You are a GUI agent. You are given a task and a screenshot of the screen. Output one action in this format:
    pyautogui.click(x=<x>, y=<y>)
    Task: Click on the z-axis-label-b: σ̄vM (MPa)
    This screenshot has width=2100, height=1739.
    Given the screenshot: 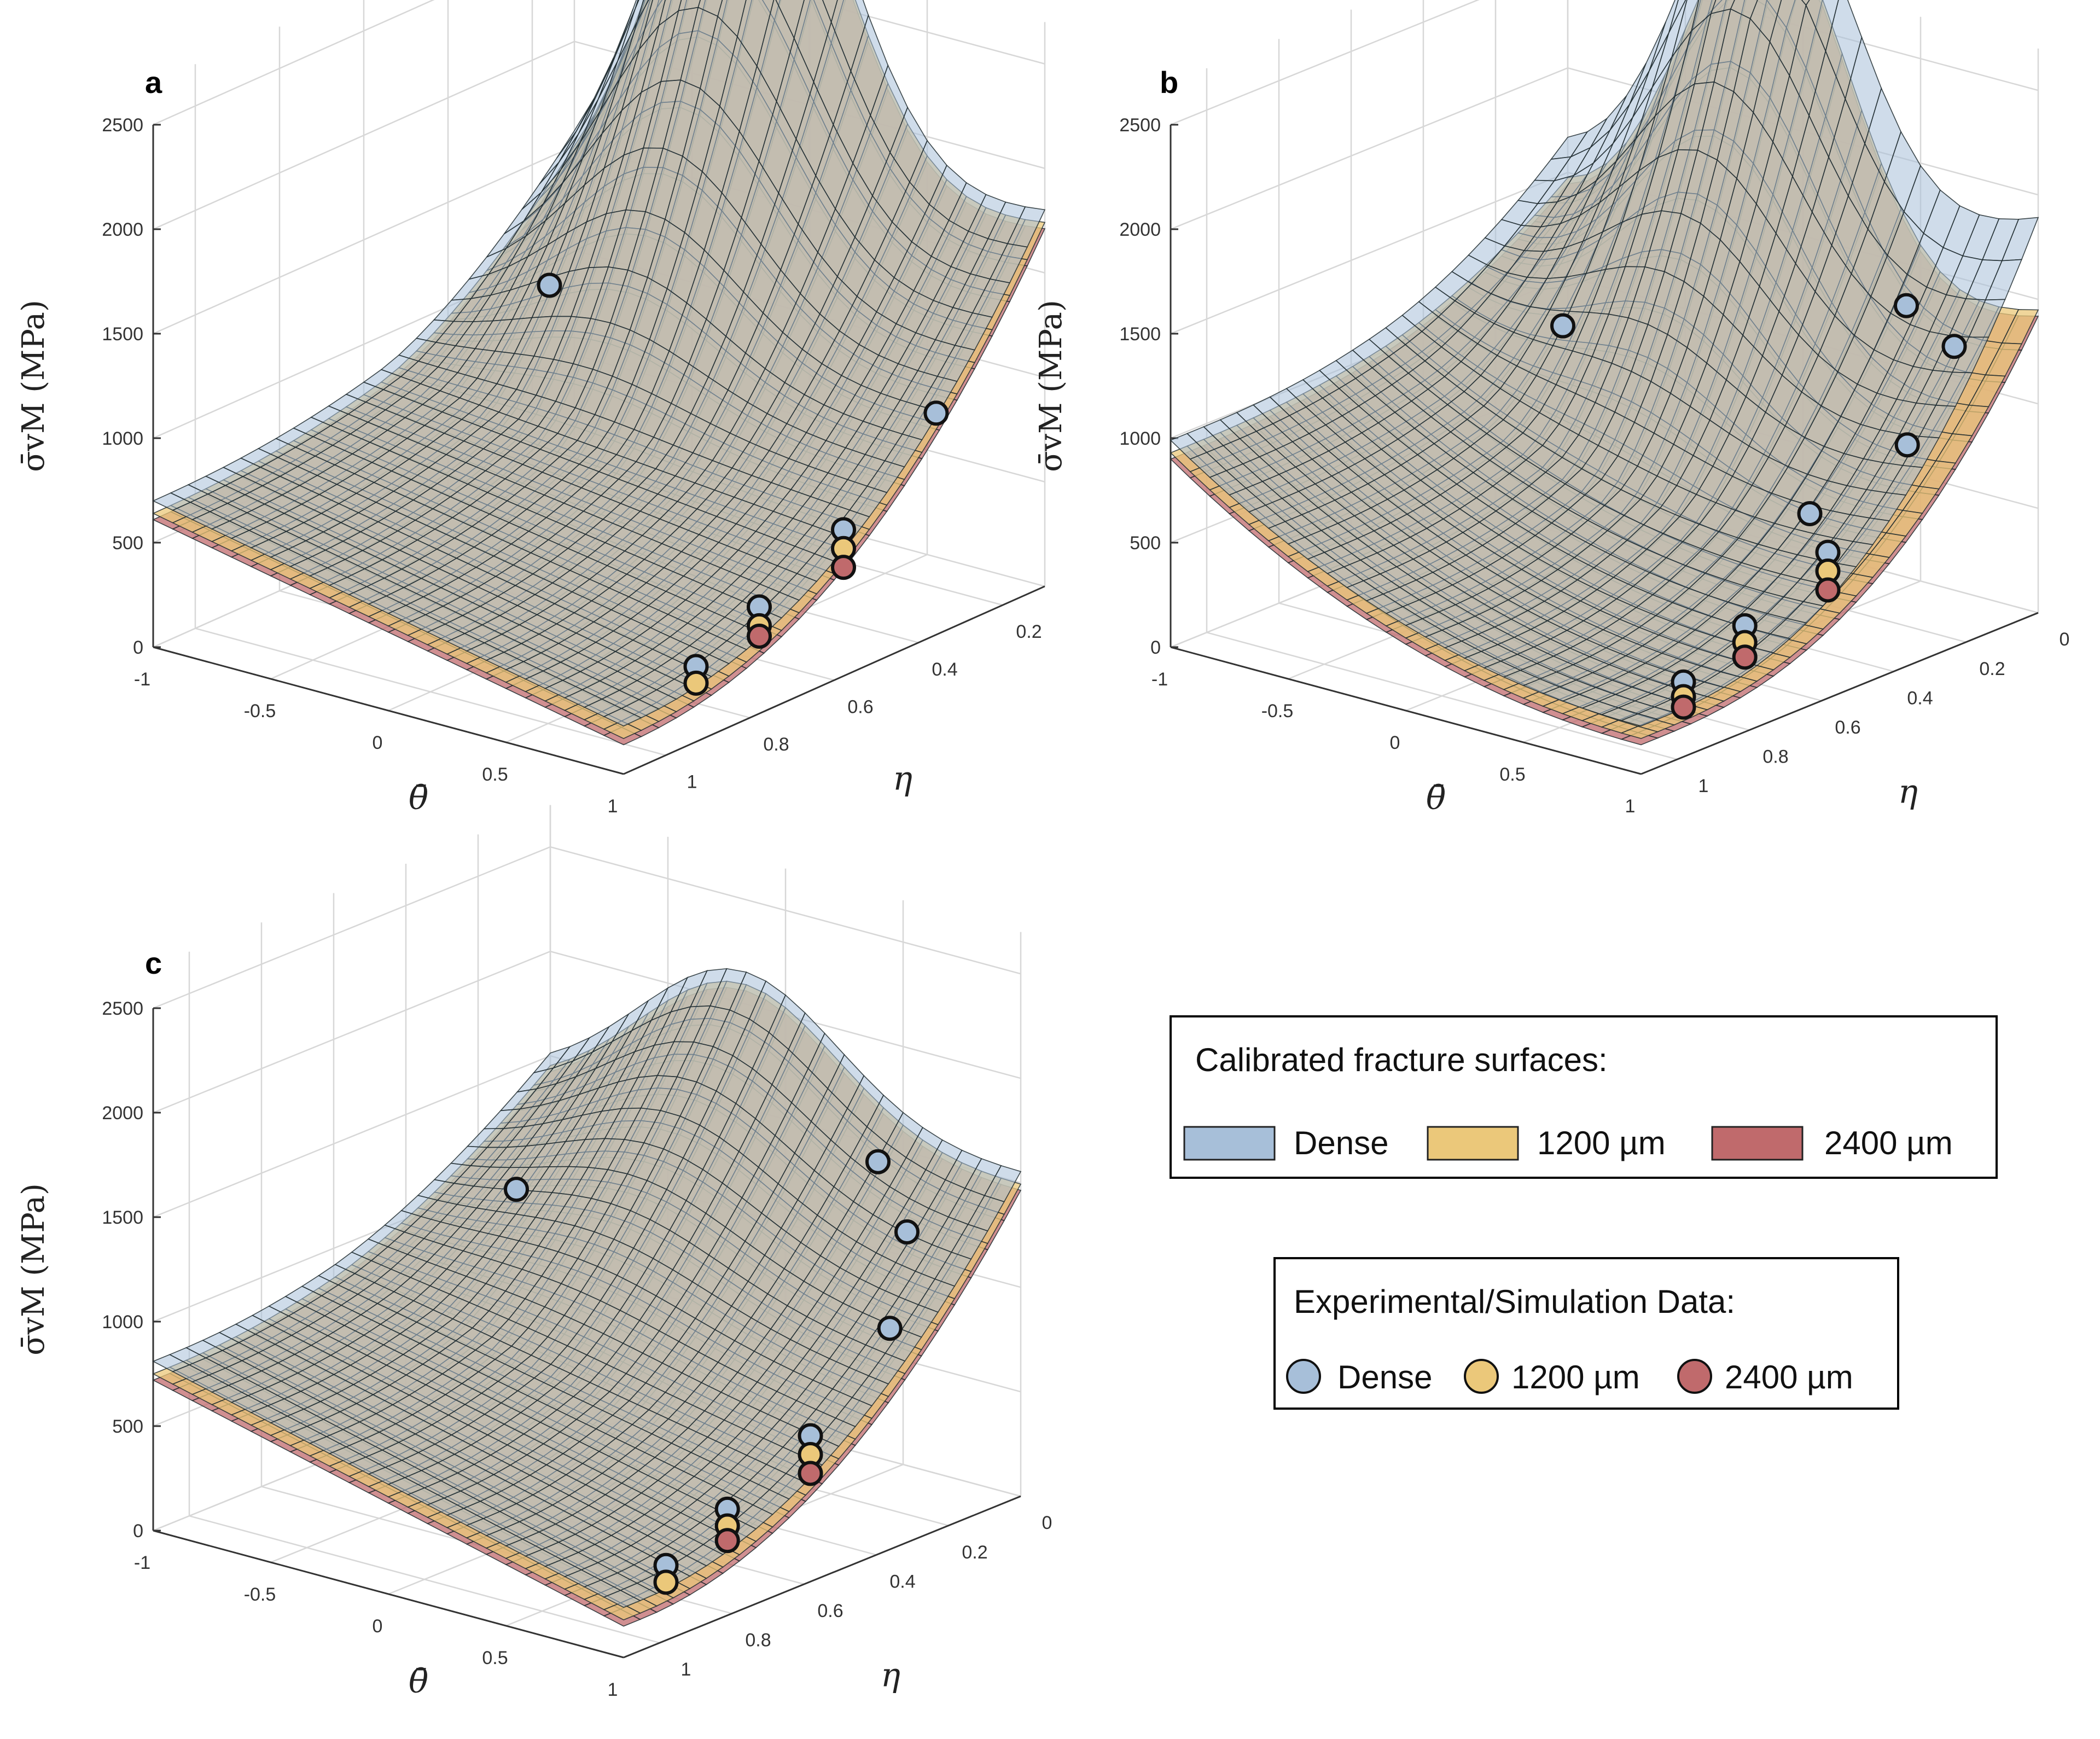 What is the action you would take?
    pyautogui.click(x=1051, y=386)
    